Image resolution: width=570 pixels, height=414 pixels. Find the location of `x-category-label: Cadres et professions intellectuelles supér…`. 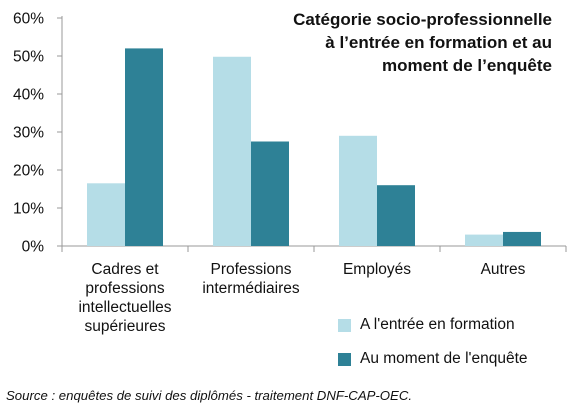

x-category-label: Cadres et professions intellectuelles supér… is located at coordinates (124, 298).